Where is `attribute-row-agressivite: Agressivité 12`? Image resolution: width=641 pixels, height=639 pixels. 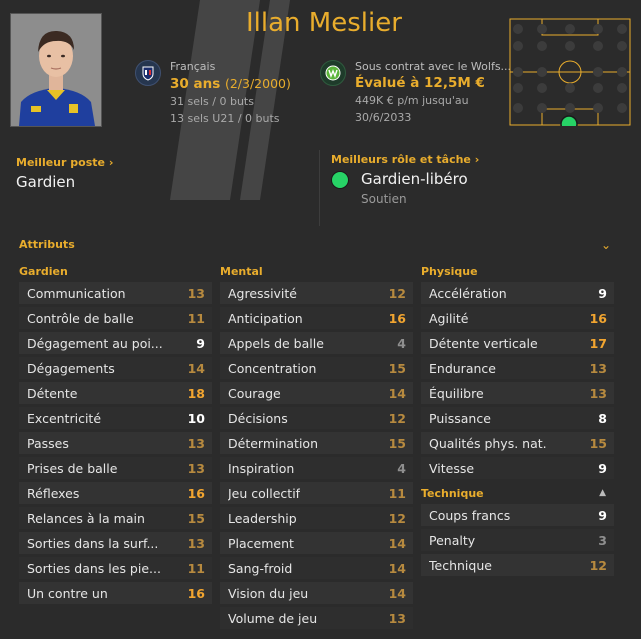
attribute-row-agressivite: Agressivité 12 is located at coordinates (316, 293).